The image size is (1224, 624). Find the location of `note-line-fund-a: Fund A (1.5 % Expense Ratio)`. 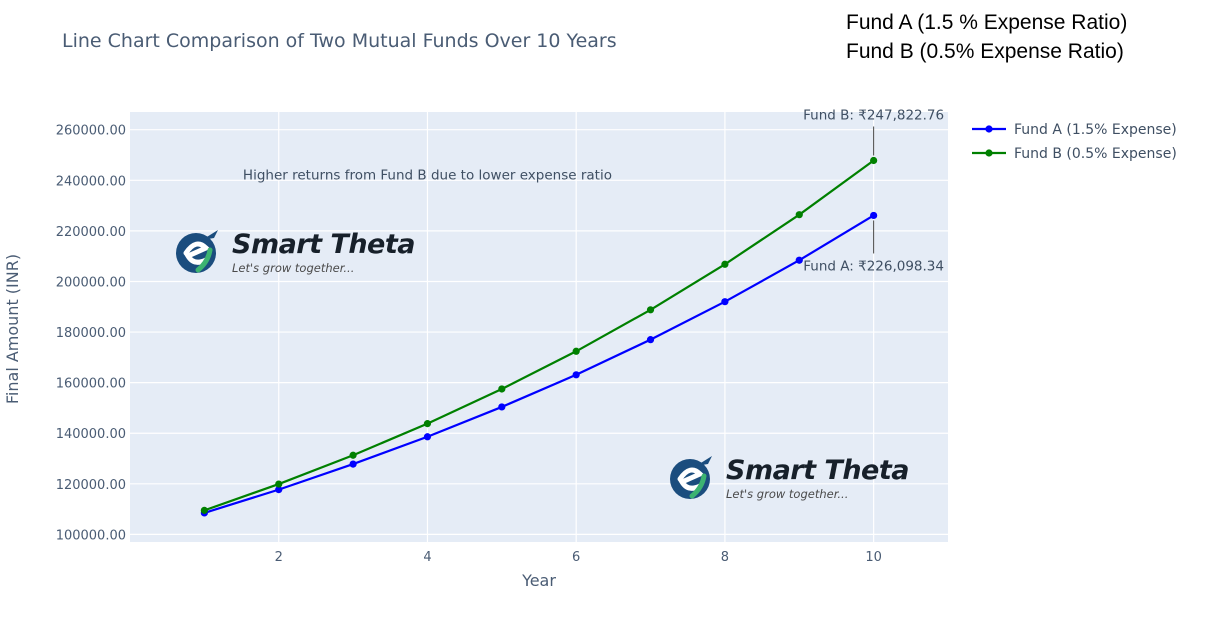

note-line-fund-a: Fund A (1.5 % Expense Ratio) is located at coordinates (987, 22).